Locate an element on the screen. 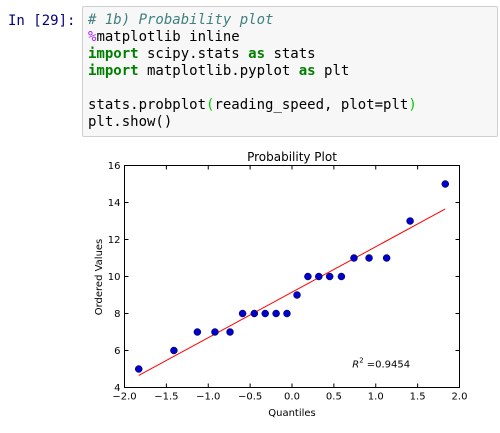 The width and height of the screenshot is (500, 433). x-tick-label: 0.0 is located at coordinates (292, 397).